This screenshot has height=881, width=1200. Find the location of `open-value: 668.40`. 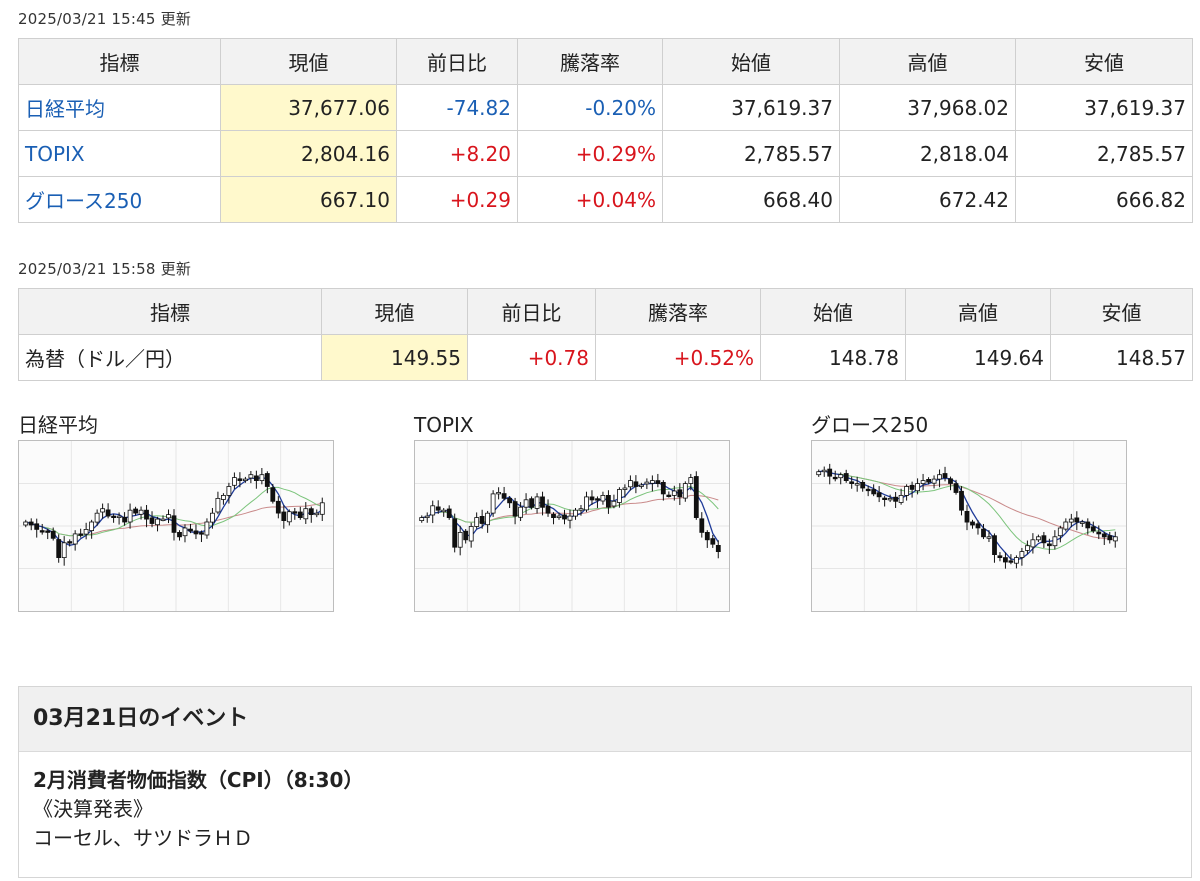

open-value: 668.40 is located at coordinates (751, 199).